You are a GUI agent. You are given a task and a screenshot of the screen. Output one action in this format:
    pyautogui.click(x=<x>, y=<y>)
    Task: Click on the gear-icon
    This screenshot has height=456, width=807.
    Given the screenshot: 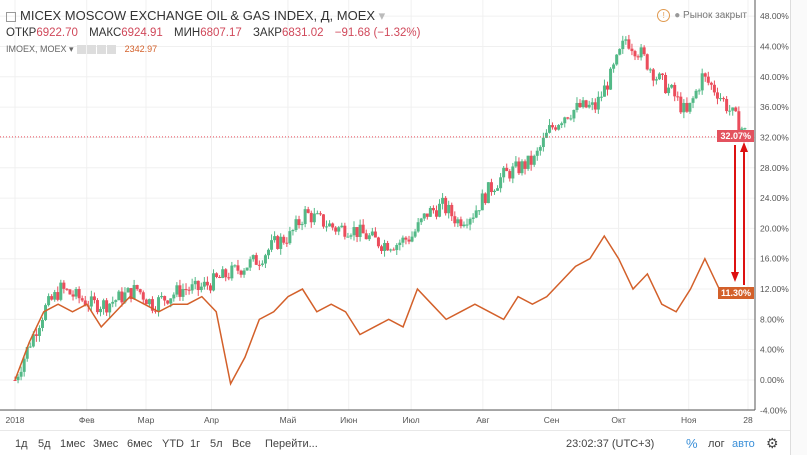 What is the action you would take?
    pyautogui.click(x=92, y=50)
    